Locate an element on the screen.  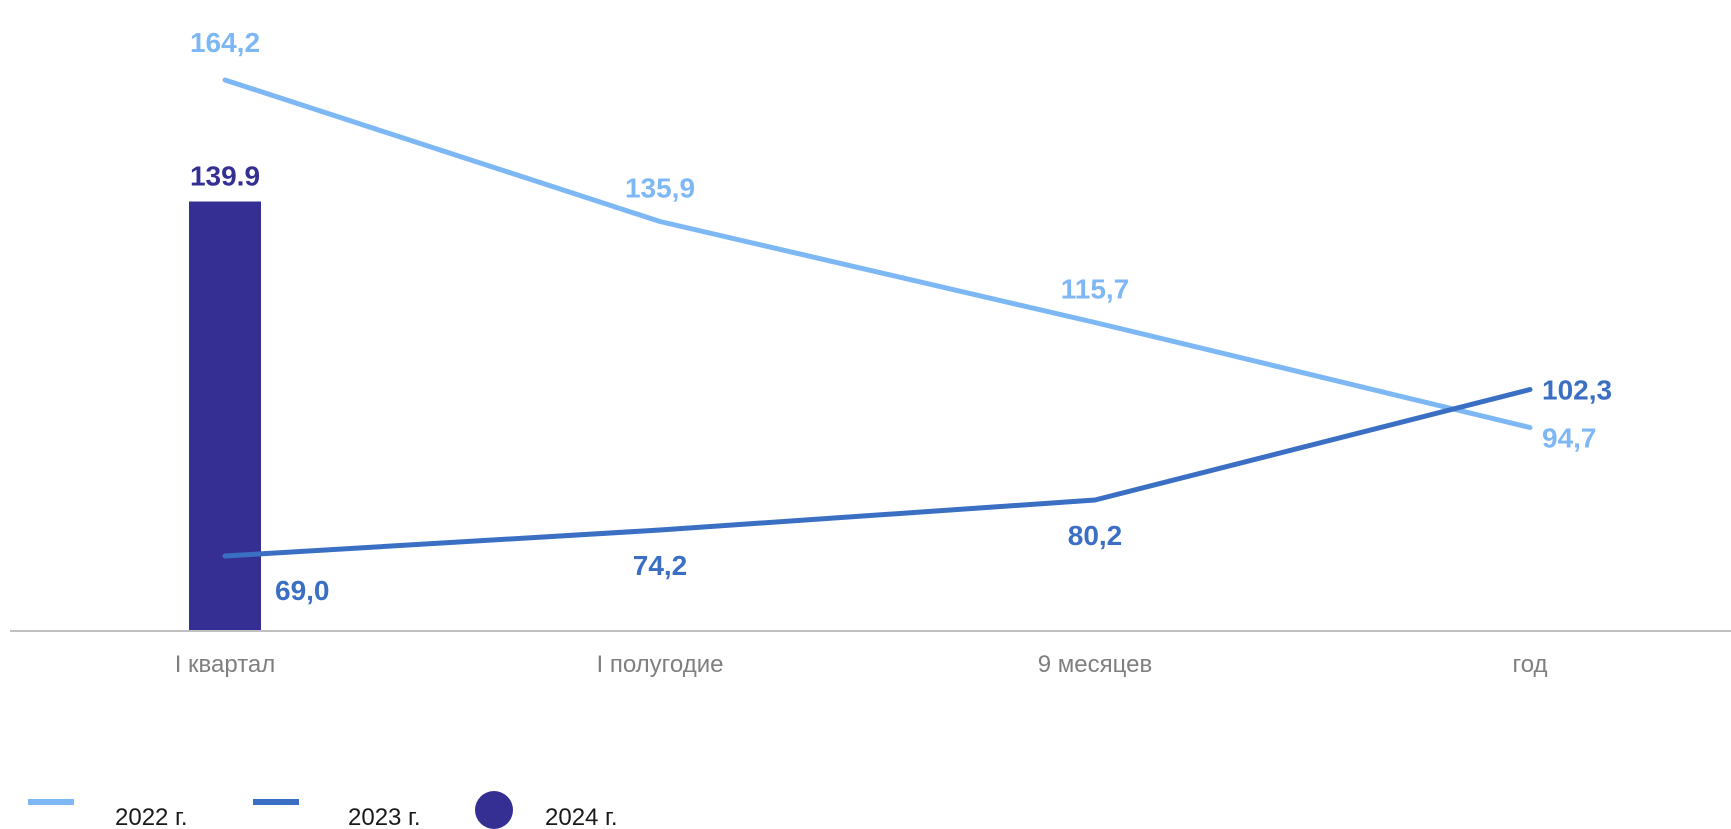
x-axis-ticks: I квартал I полугодие 9 месяцев год is located at coordinates (861, 664).